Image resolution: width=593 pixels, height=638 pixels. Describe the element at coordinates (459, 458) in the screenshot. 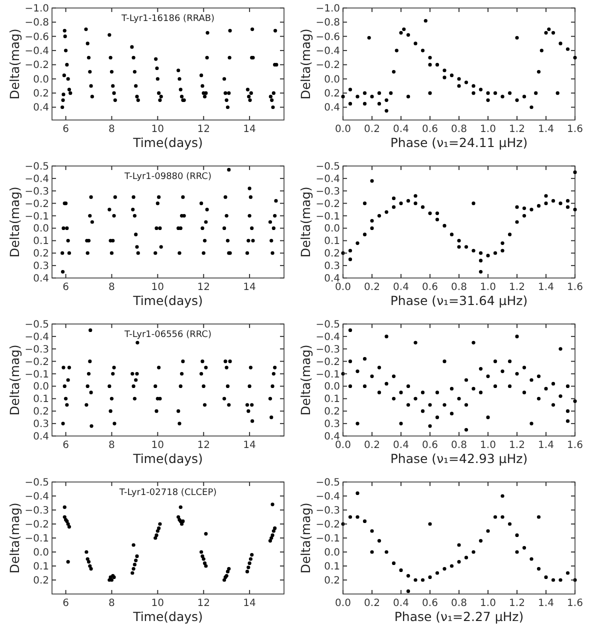

I see `x-axis-title: Phase (ν₁=42.93 μHz)` at that location.